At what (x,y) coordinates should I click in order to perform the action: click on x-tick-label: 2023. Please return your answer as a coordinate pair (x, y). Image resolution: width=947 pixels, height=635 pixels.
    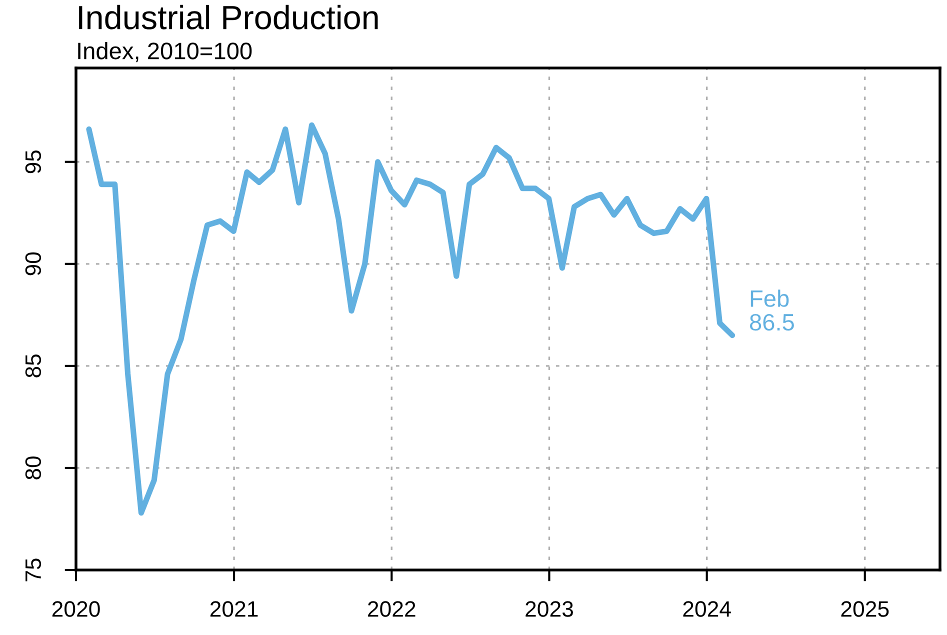
    Looking at the image, I should click on (549, 609).